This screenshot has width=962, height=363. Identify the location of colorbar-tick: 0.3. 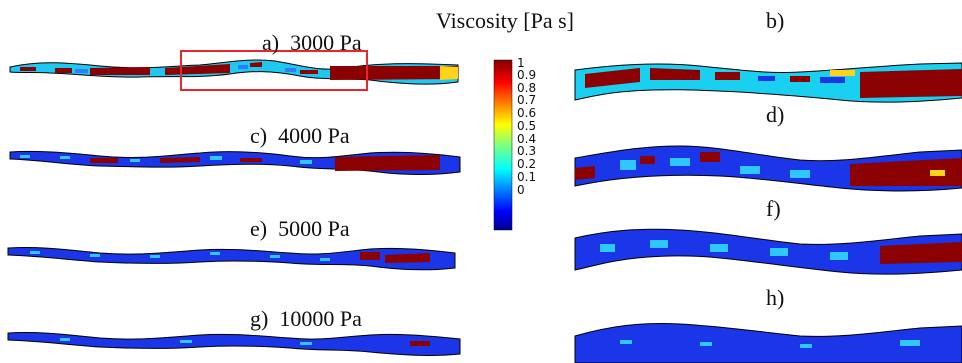
(527, 151).